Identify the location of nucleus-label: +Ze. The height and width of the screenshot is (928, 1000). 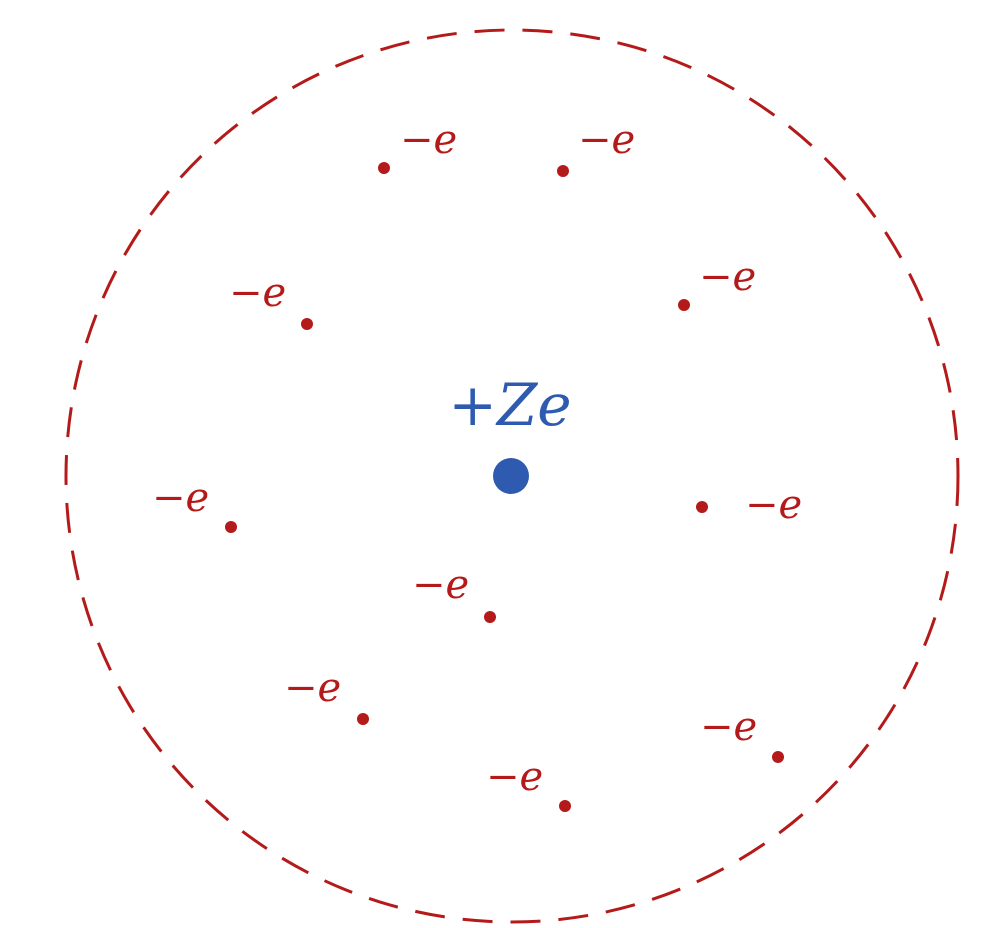
(509, 405).